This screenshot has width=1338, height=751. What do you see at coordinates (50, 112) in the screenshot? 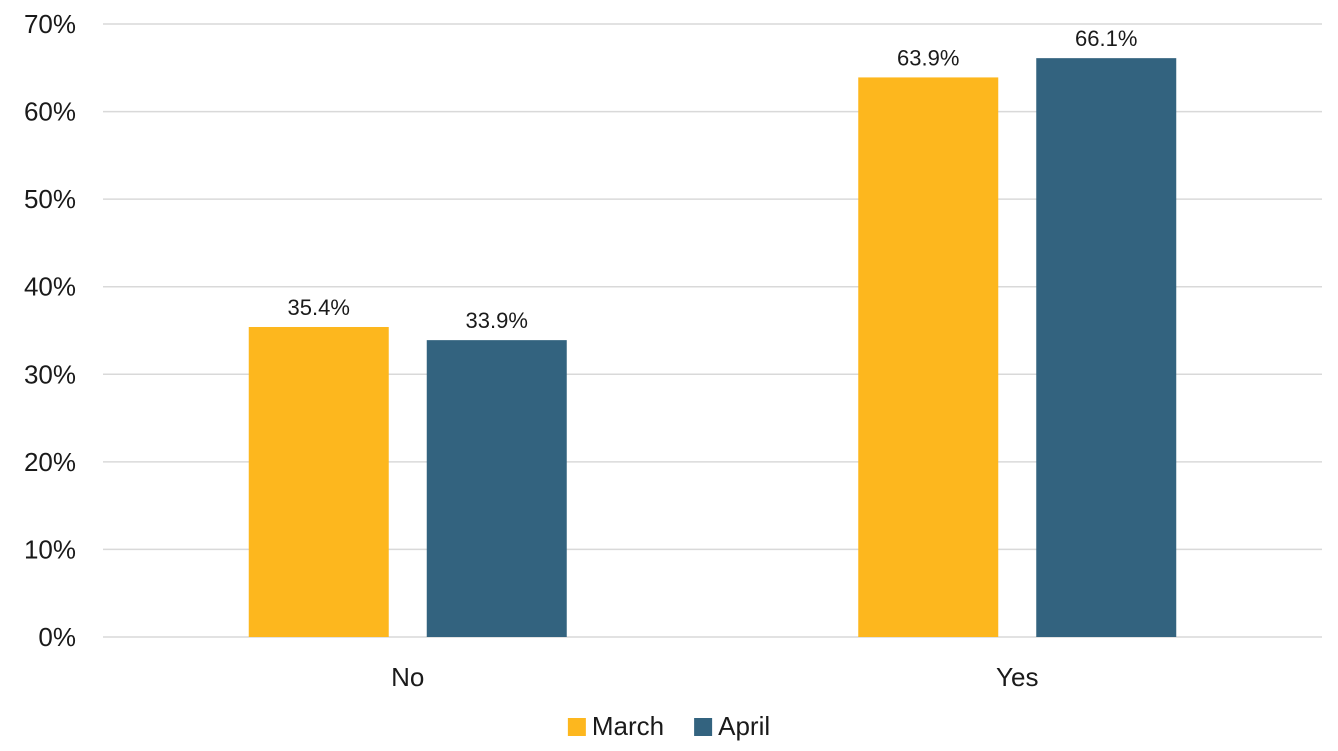
I see `y-tick-label: 60%` at bounding box center [50, 112].